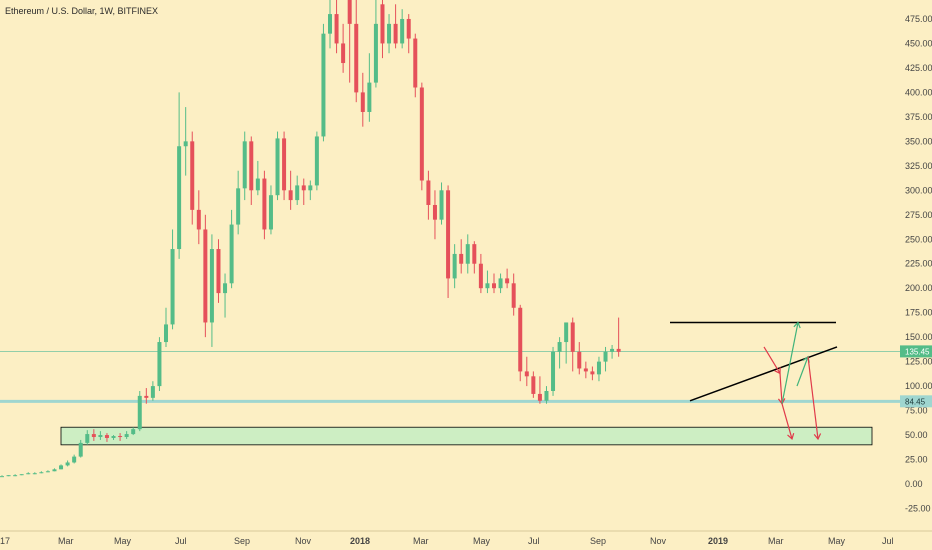 Image resolution: width=932 pixels, height=550 pixels. What do you see at coordinates (791, 437) in the screenshot?
I see `arrow-down-3-head` at bounding box center [791, 437].